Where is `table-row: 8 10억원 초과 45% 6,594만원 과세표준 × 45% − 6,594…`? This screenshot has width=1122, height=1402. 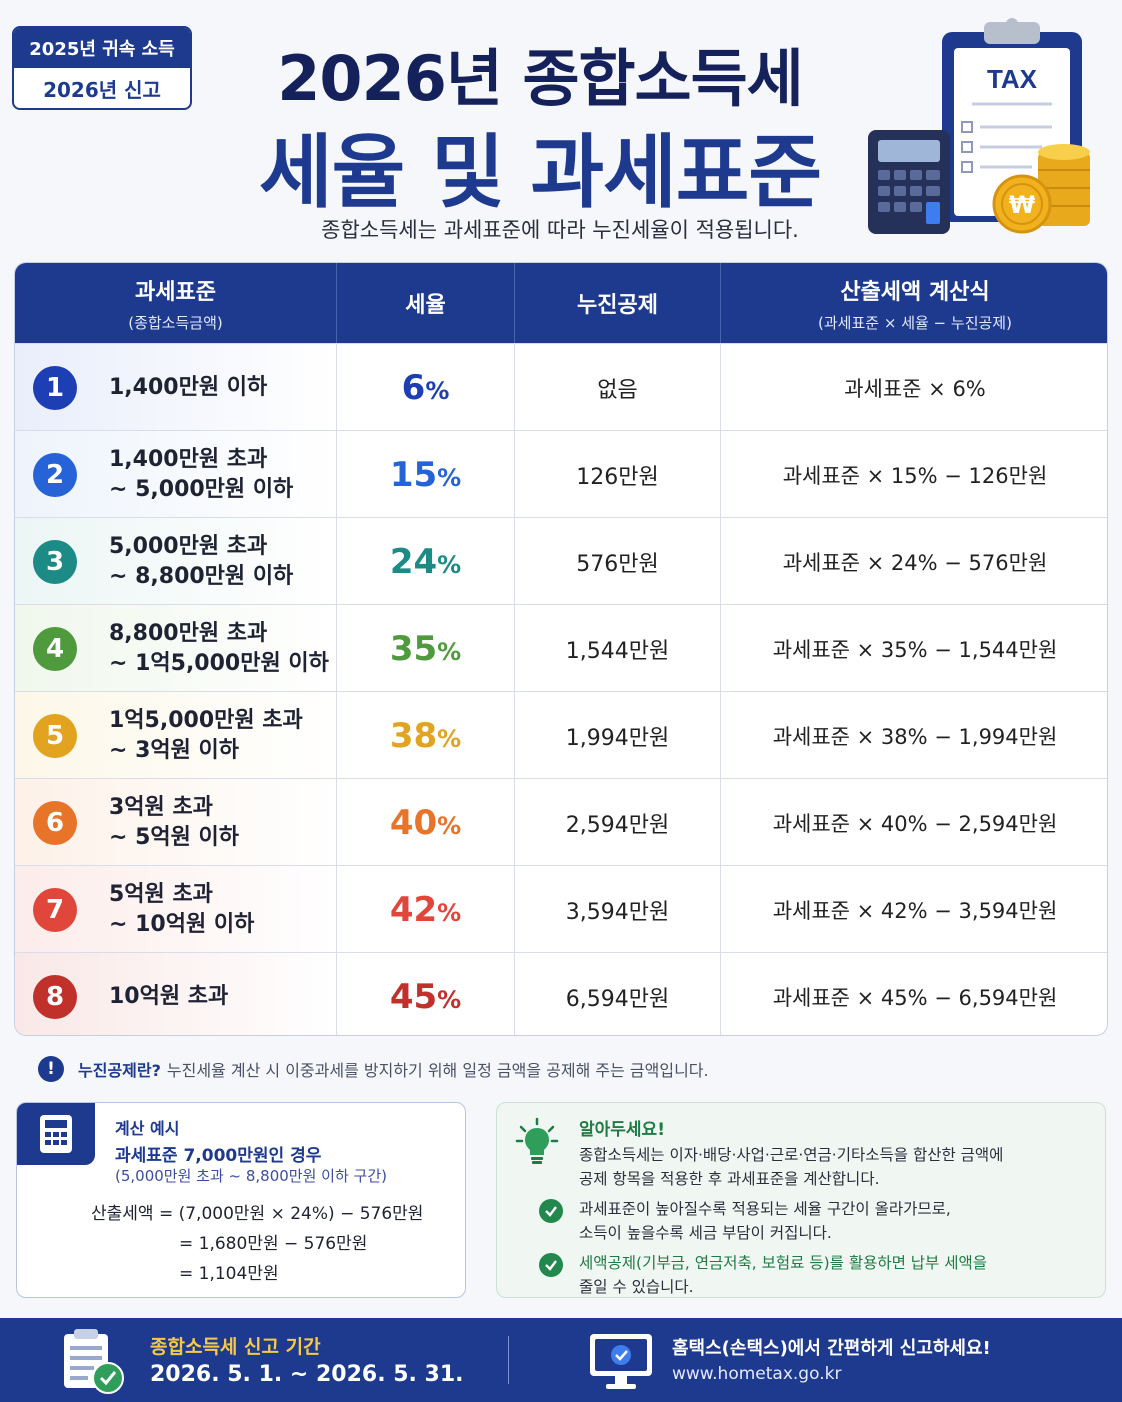
table-row: 8 10억원 초과 45% 6,594만원 과세표준 × 45% − 6,594… is located at coordinates (561, 993).